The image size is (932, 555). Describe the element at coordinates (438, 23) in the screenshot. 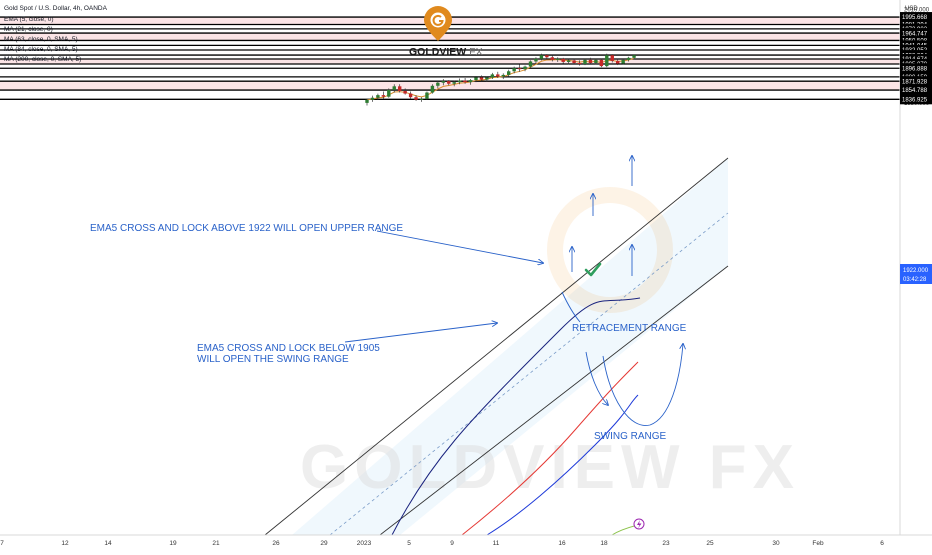

I see `map-pin-logo-icon` at that location.